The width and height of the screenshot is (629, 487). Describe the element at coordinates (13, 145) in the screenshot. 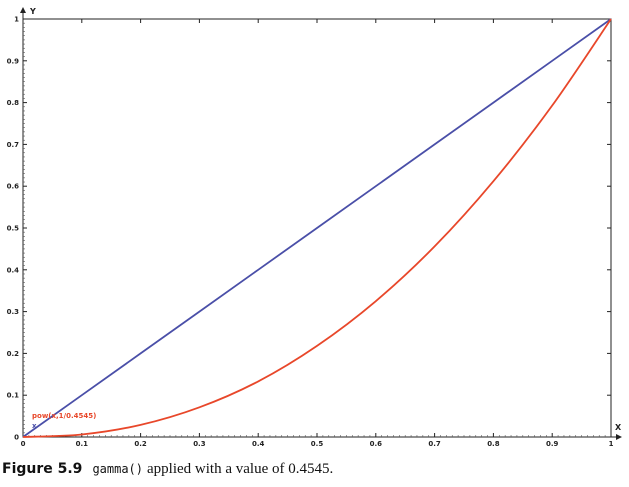

I see `y-tick-label: 0.7` at that location.